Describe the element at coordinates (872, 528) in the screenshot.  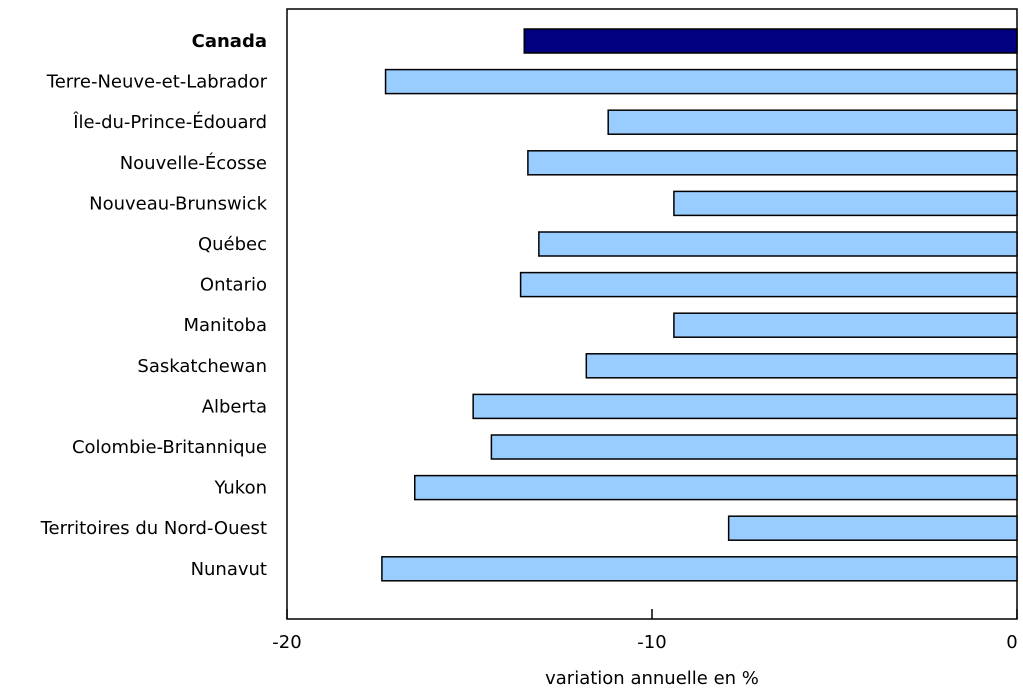
I see `bar-territoires-du-nord-ouest` at that location.